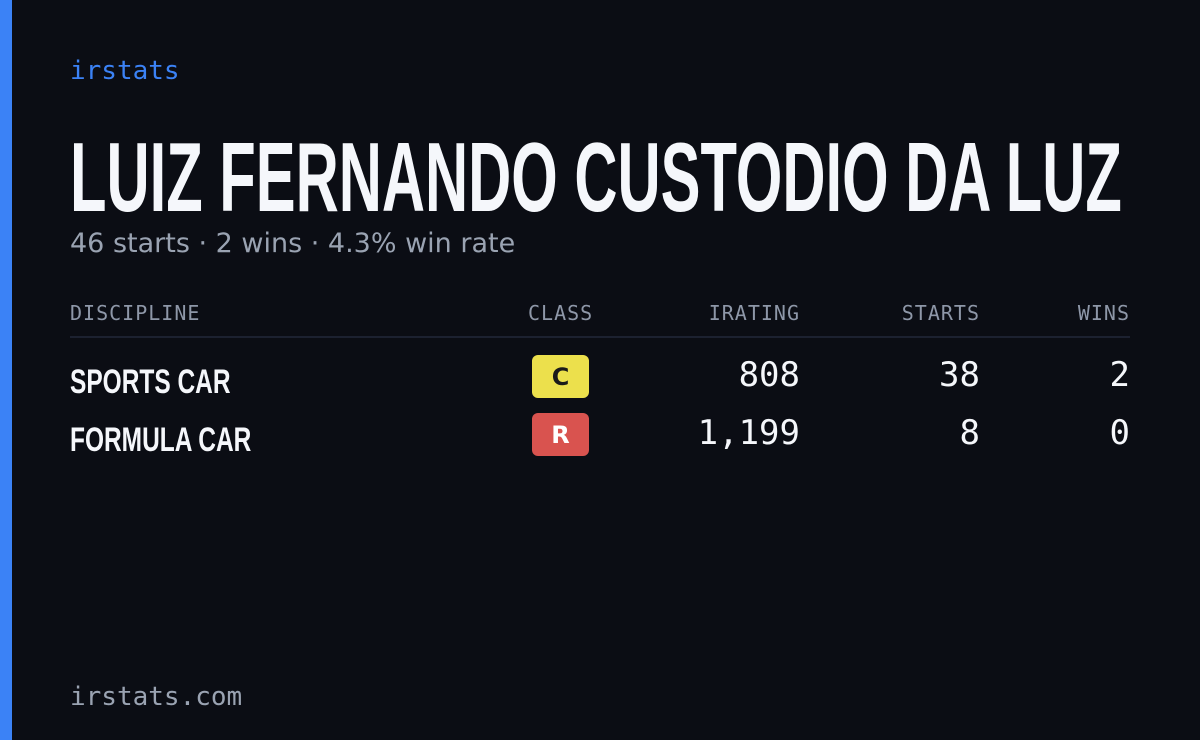 The image size is (1200, 740). I want to click on brand: irstats, so click(125, 71).